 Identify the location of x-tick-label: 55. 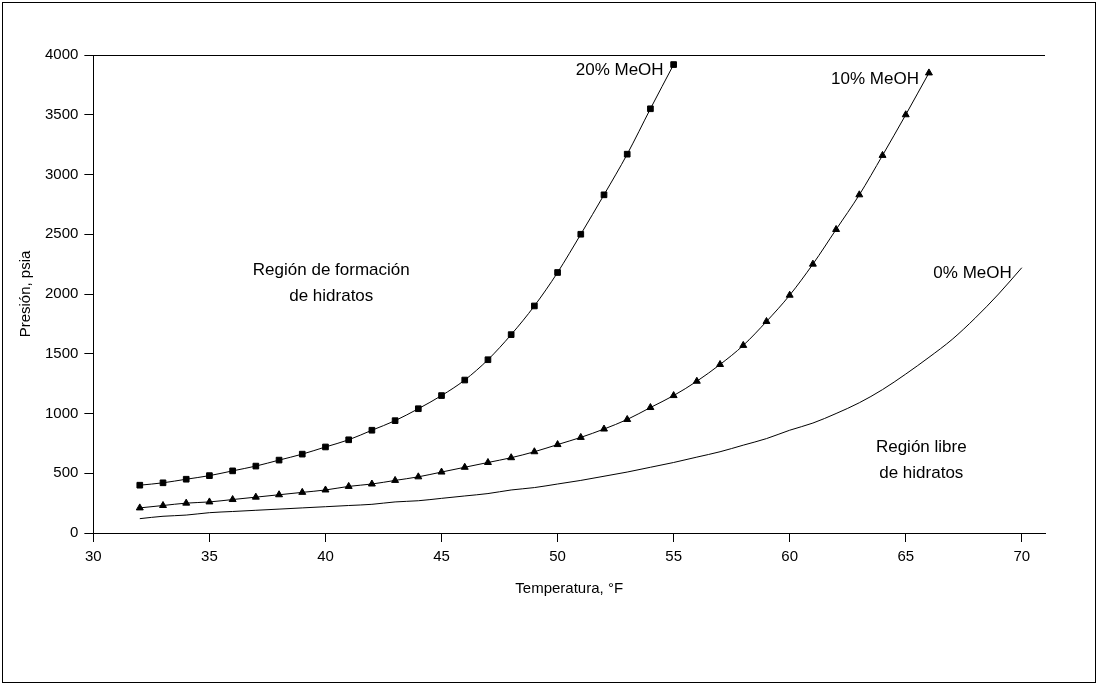
(673, 556).